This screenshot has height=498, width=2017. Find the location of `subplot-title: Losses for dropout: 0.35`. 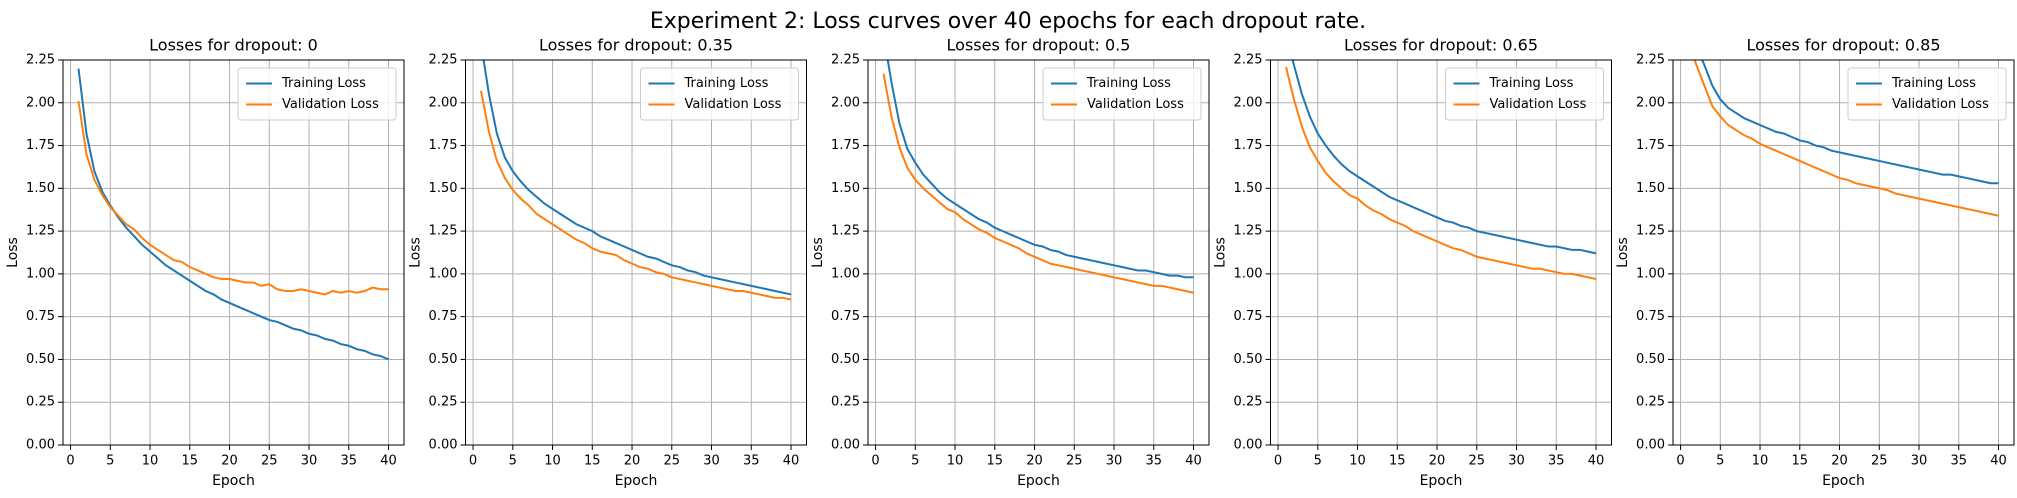

subplot-title: Losses for dropout: 0.35 is located at coordinates (636, 45).